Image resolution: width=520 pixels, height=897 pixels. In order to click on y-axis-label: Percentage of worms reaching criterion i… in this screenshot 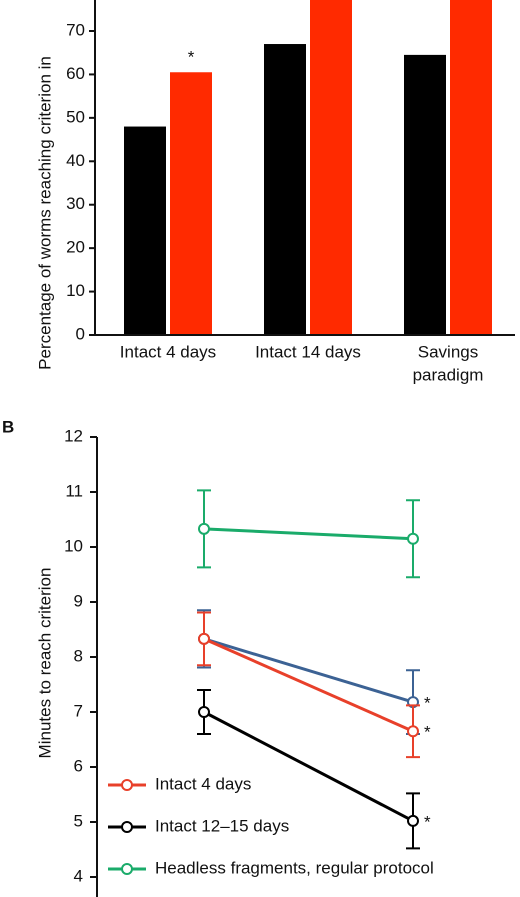, I will do `click(44, 213)`.